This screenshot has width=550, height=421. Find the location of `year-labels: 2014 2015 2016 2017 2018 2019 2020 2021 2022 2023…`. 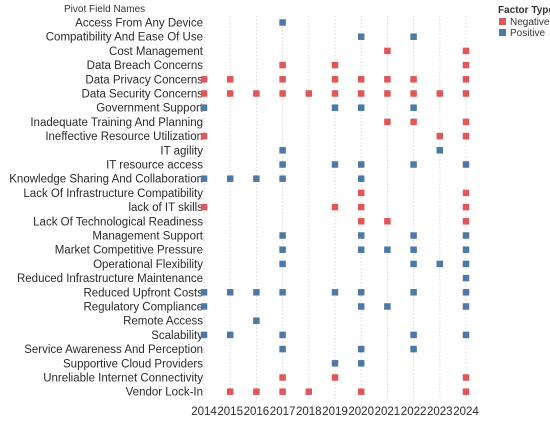

year-labels: 2014 2015 2016 2017 2018 2019 2020 2021 2022 2023… is located at coordinates (335, 412).